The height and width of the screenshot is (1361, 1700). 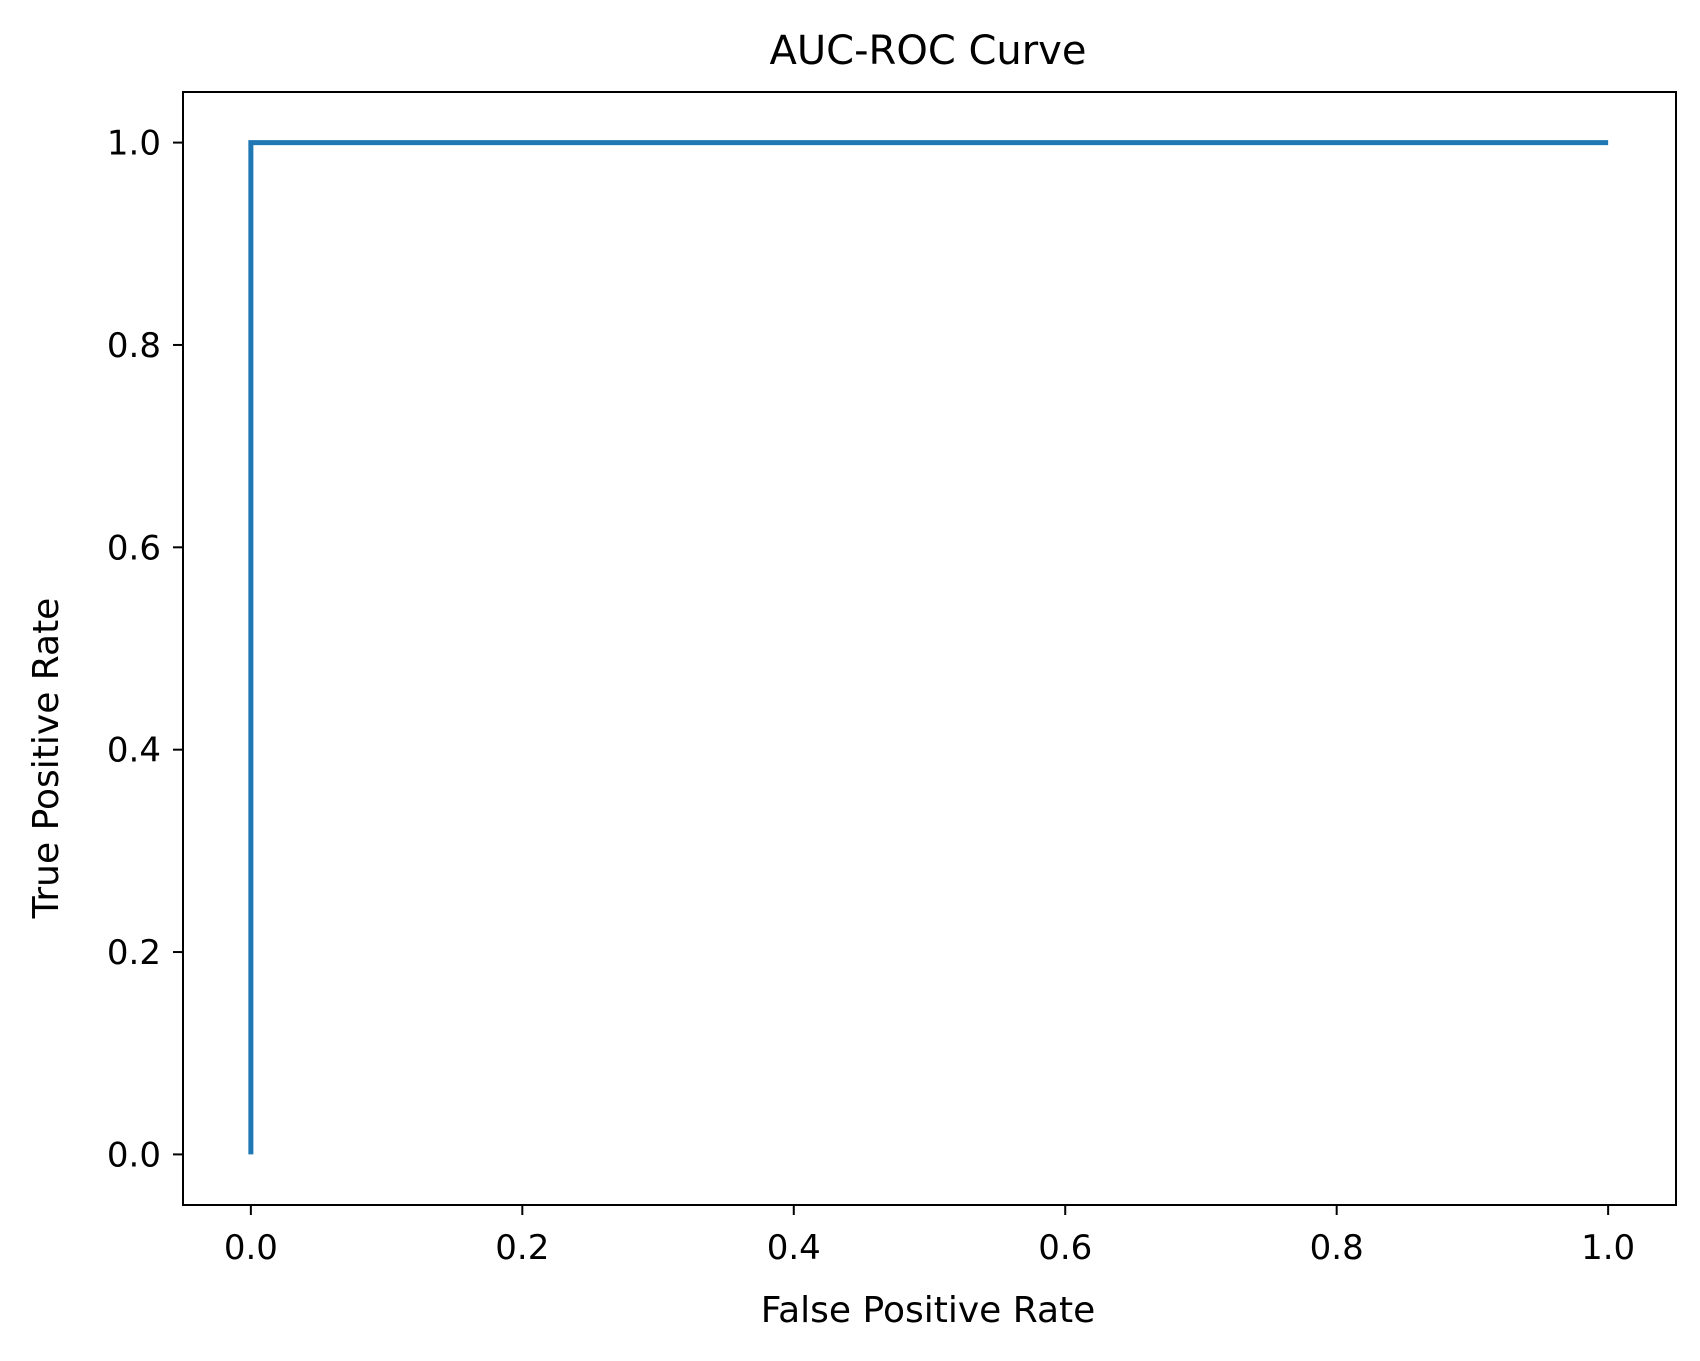 What do you see at coordinates (134, 751) in the screenshot?
I see `y-tick-label: 0.4` at bounding box center [134, 751].